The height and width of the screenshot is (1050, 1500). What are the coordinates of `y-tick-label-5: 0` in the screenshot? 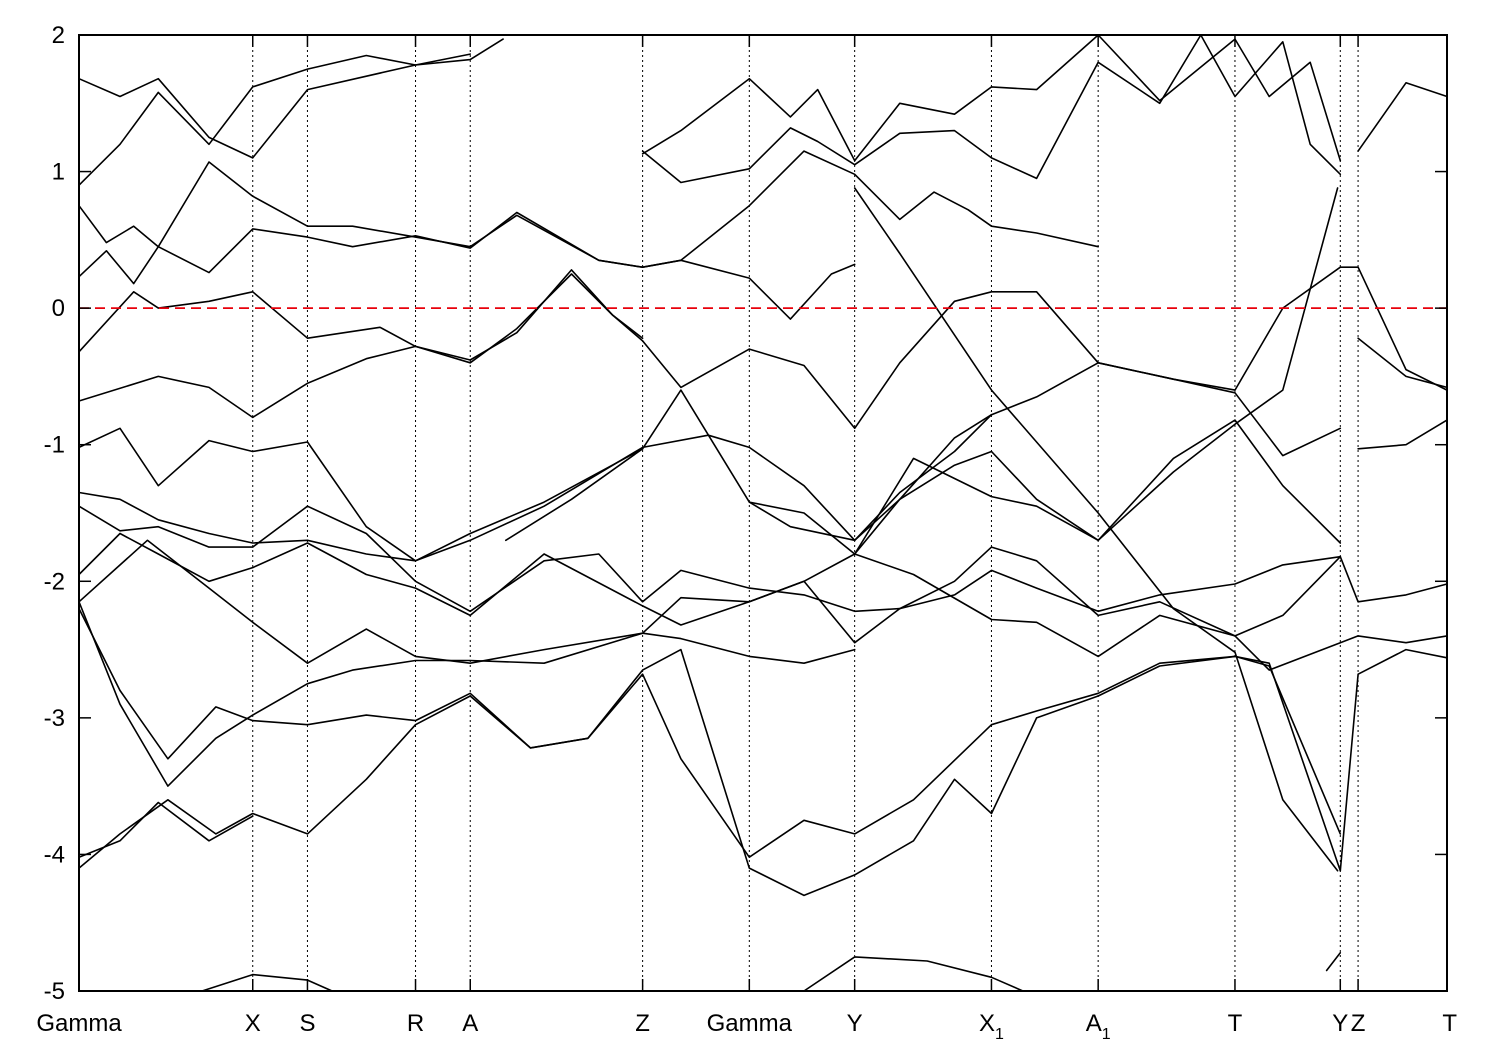 It's located at (58, 308).